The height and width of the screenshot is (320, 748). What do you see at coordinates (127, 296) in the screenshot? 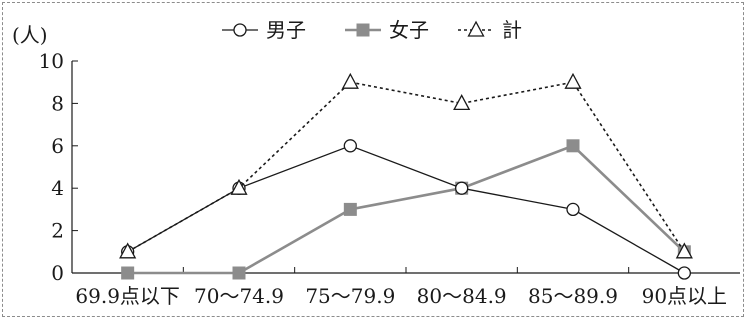
I see `x-tick-label: 69.9点以下` at bounding box center [127, 296].